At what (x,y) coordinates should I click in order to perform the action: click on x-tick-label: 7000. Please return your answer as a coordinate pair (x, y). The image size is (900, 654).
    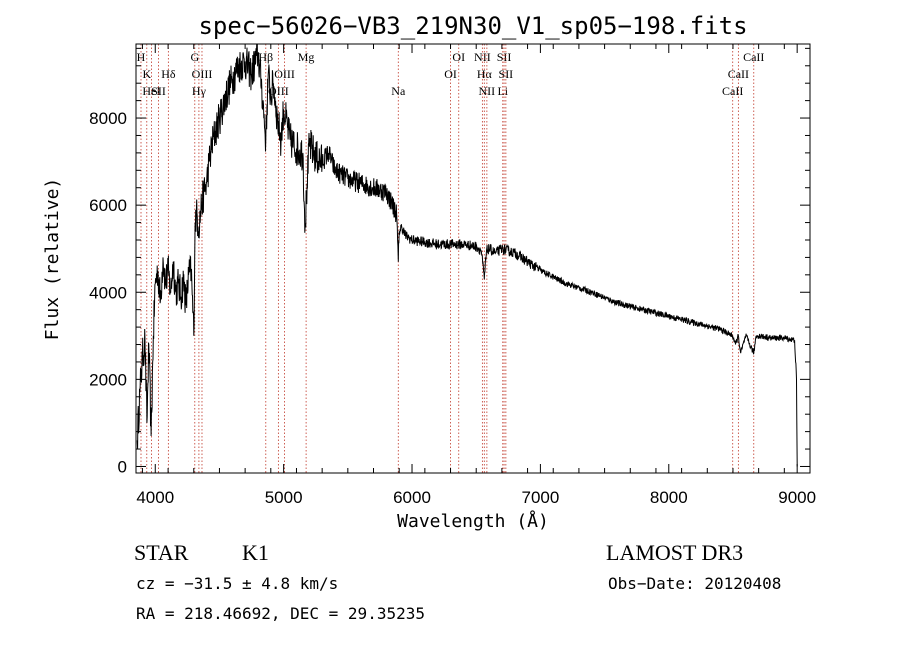
    Looking at the image, I should click on (540, 497).